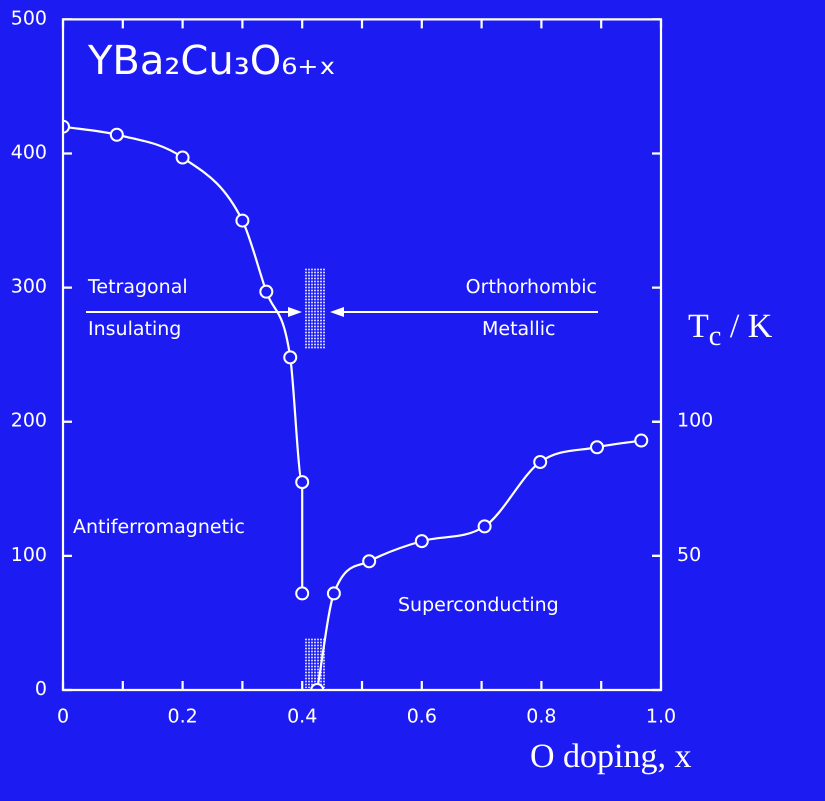 This screenshot has width=825, height=801. Describe the element at coordinates (421, 716) in the screenshot. I see `x-tick-label: 0.6` at that location.